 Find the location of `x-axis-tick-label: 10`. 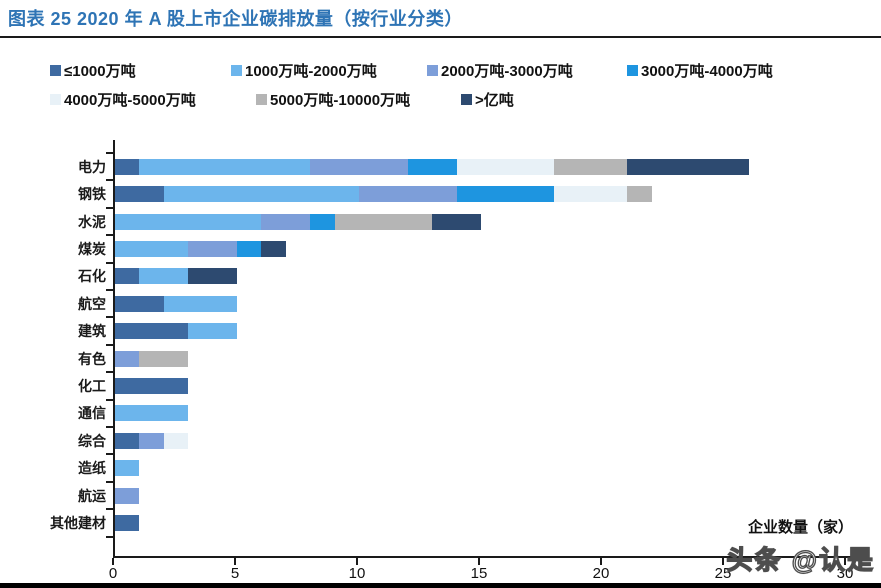

x-axis-tick-label: 10 is located at coordinates (357, 573).